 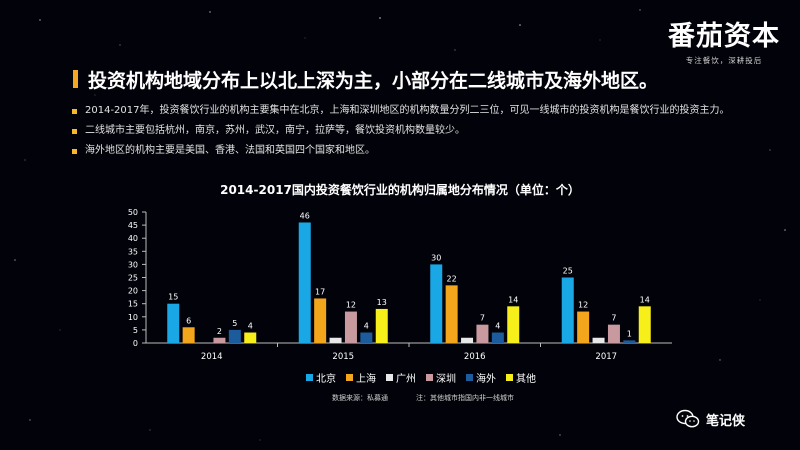 I want to click on x-tick-label: 2015, so click(x=343, y=357).